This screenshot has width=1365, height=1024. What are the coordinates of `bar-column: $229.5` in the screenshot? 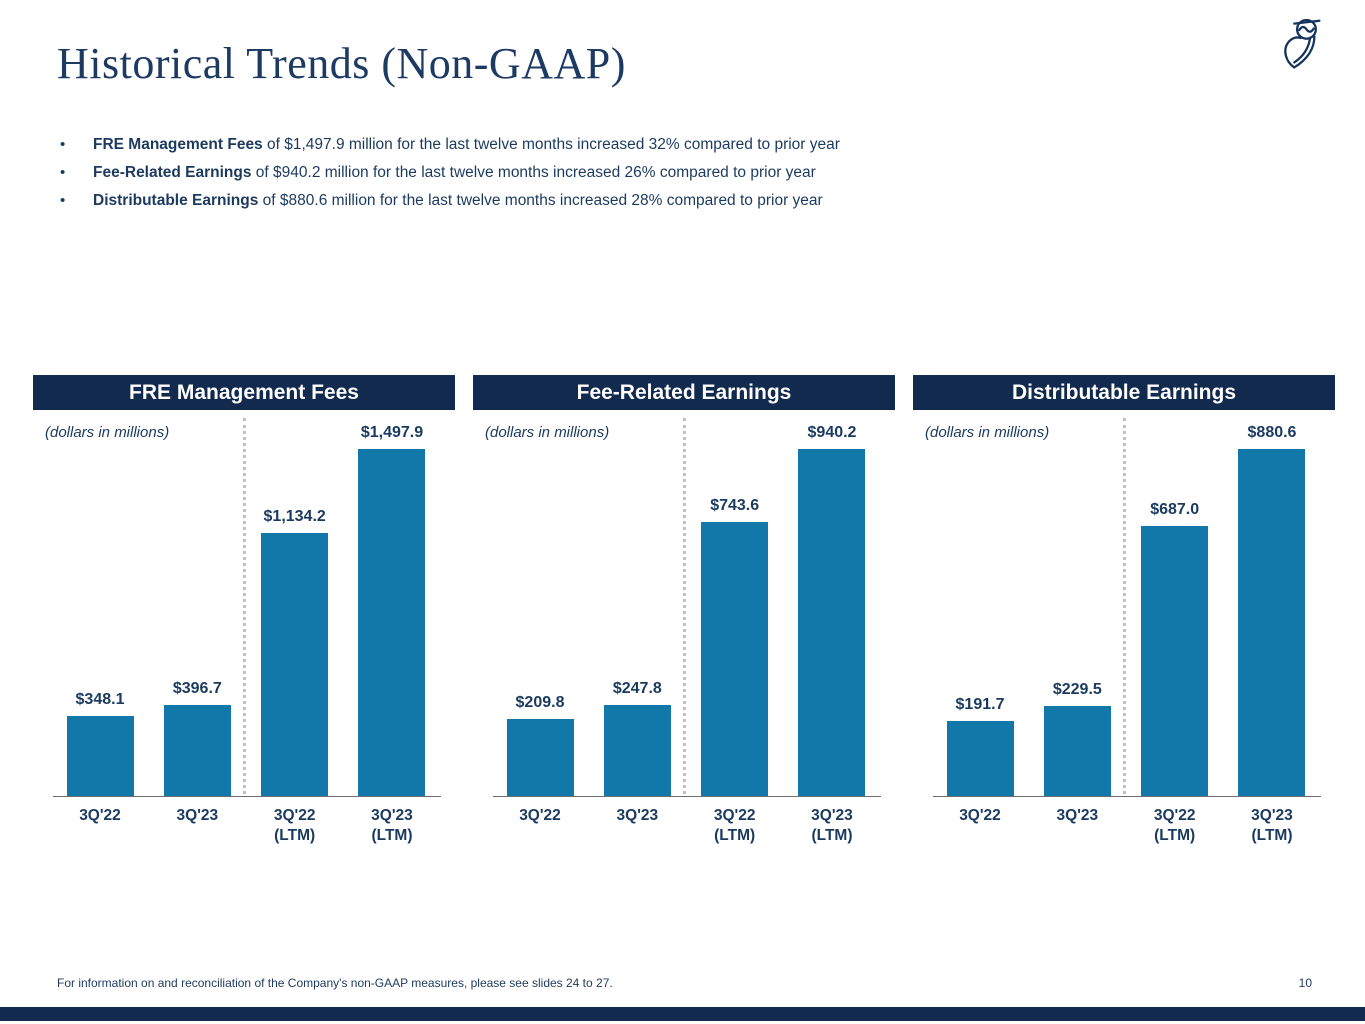 It's located at (1077, 739).